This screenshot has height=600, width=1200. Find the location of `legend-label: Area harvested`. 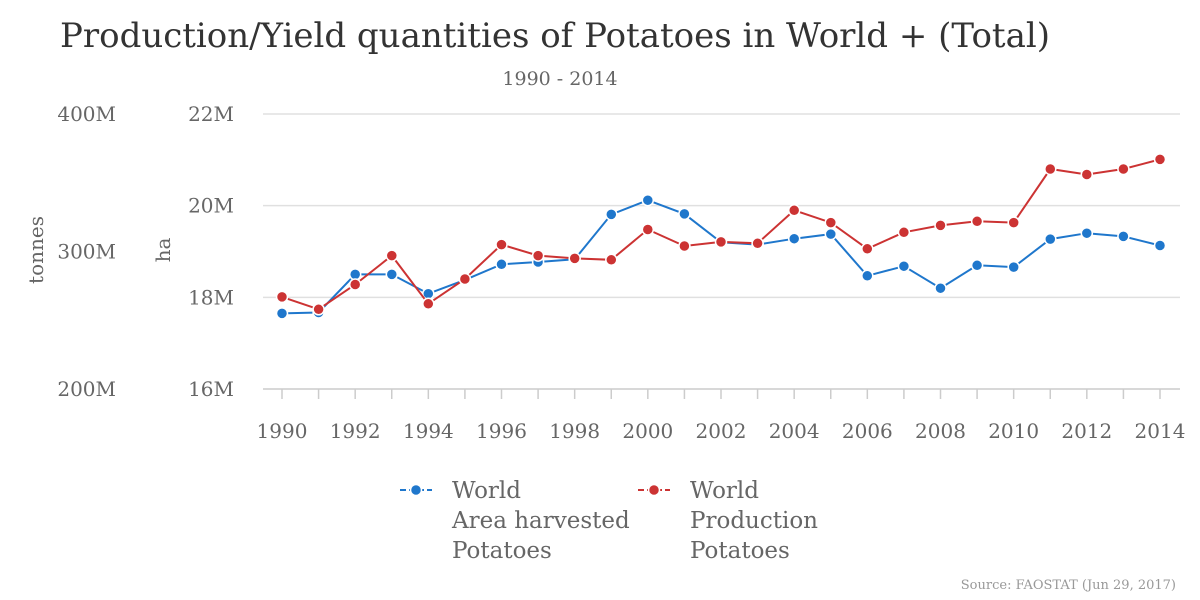

legend-label: Area harvested is located at coordinates (540, 521).